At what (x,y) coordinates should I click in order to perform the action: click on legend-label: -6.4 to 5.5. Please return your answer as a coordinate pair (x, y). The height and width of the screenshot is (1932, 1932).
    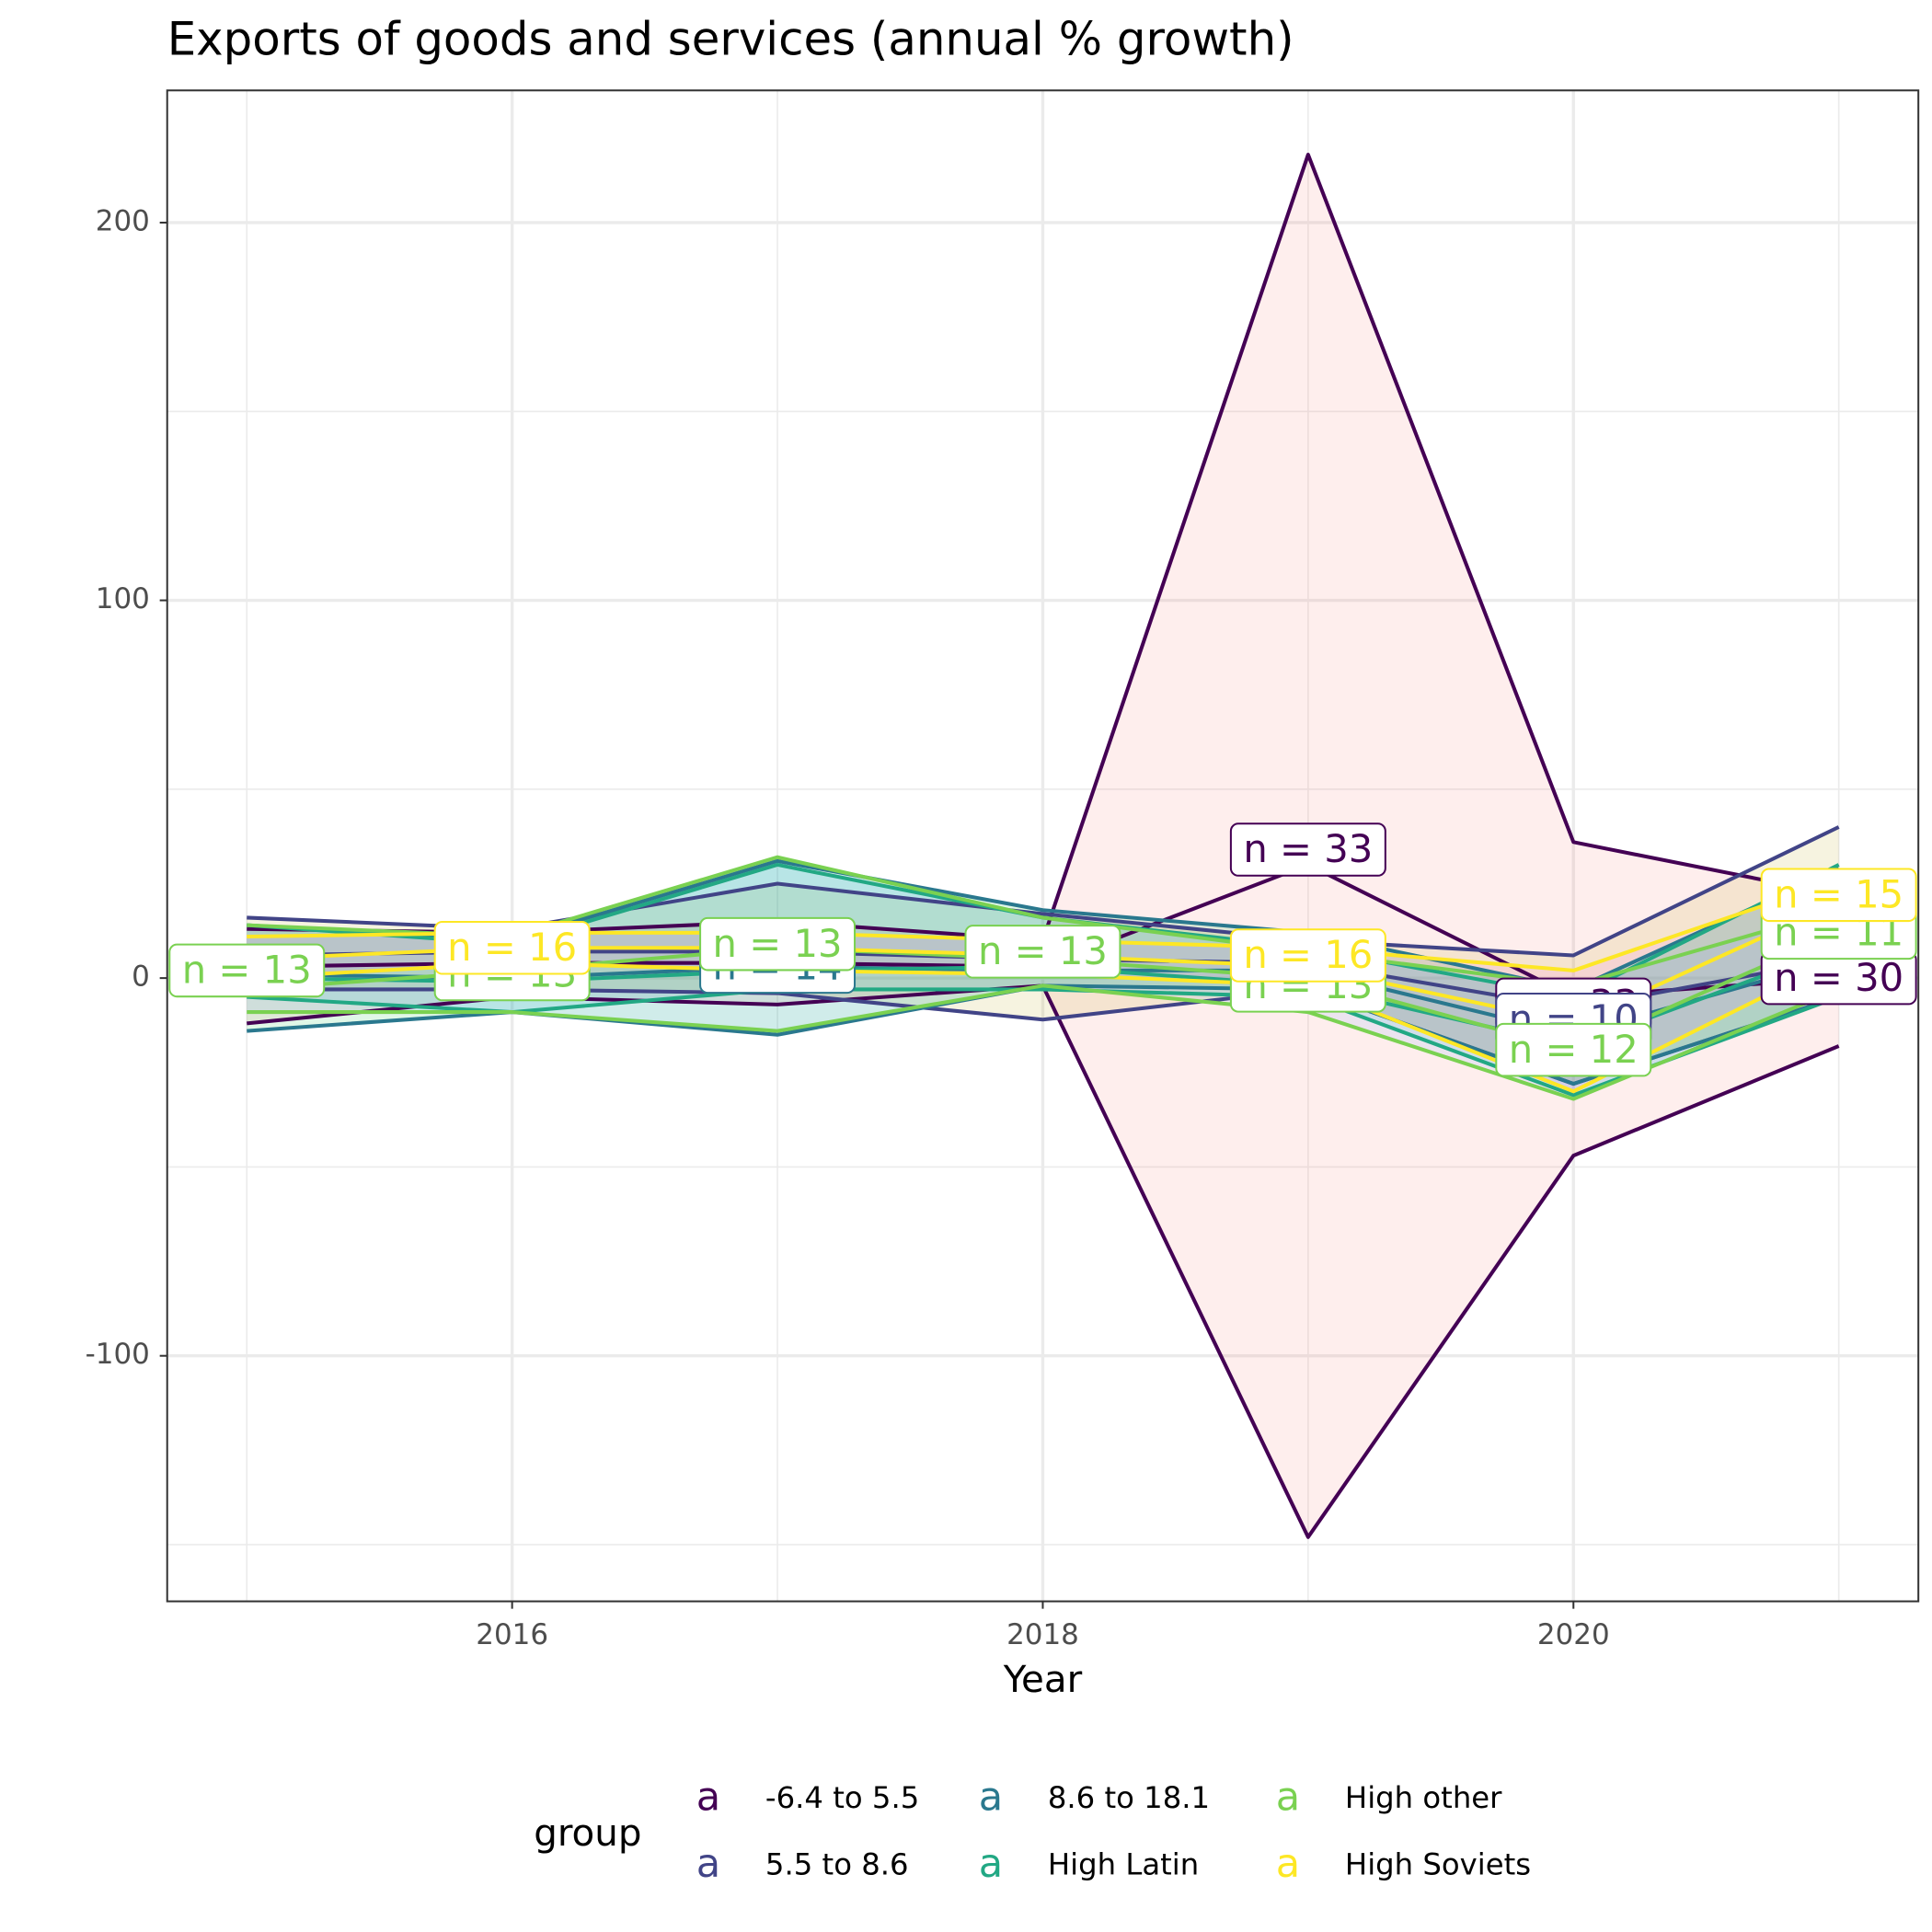
    Looking at the image, I should click on (842, 1797).